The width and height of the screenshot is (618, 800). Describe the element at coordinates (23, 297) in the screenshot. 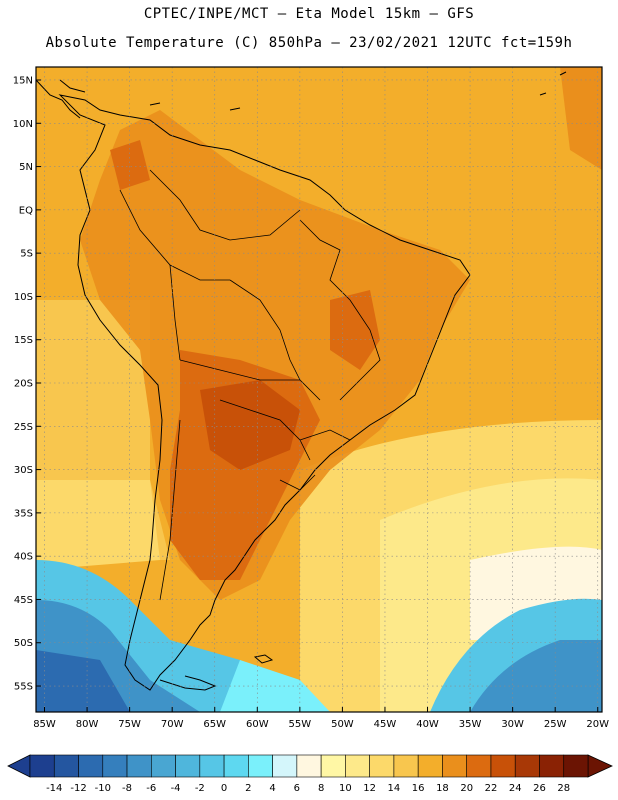

I see `lat-tick-label: 10S` at that location.